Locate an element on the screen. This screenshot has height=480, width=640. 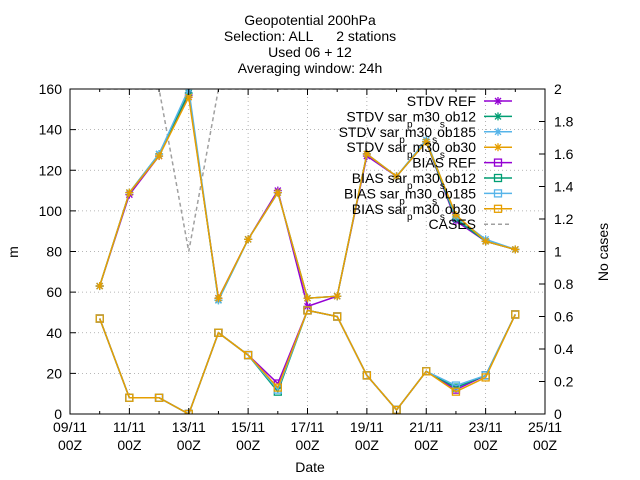
x-tick-label: 21/11 is located at coordinates (426, 427).